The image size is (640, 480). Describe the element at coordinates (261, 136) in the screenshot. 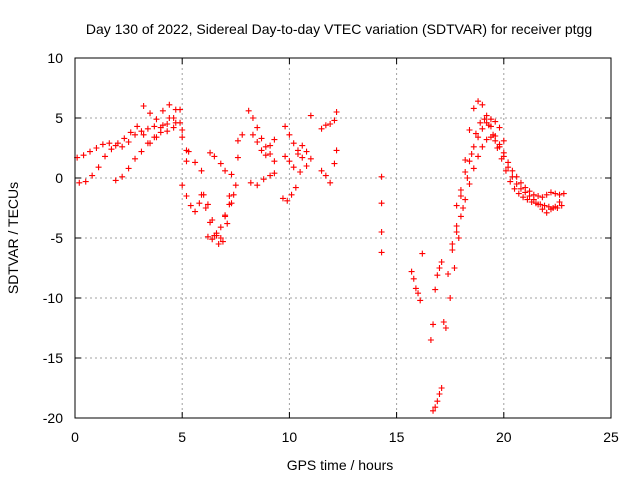

I see `series-ptgg-i` at that location.